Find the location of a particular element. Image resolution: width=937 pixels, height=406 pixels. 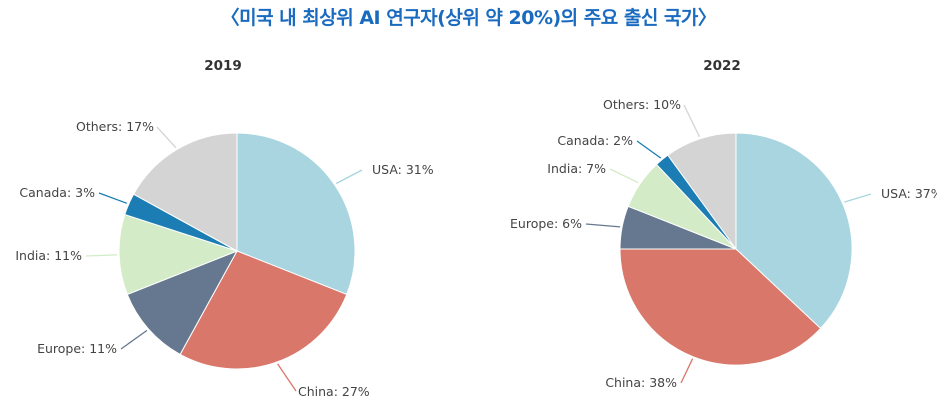

data-label-2019-canada: Canada: 3% is located at coordinates (57, 192).